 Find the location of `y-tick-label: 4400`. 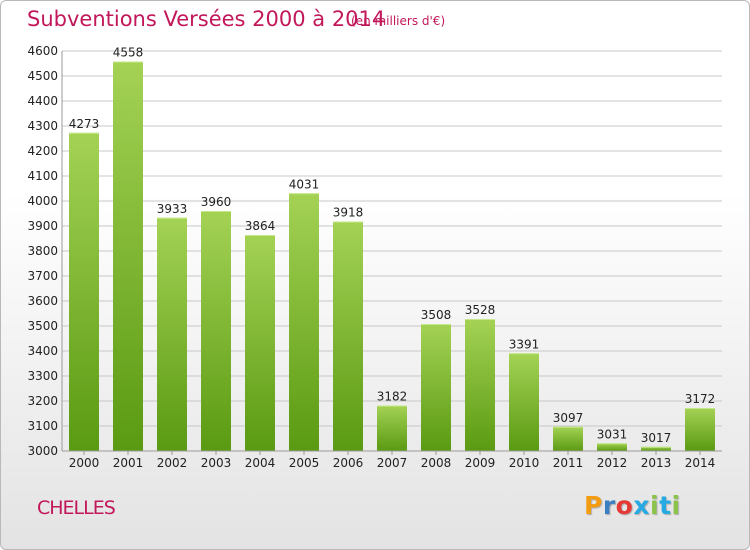

y-tick-label: 4400 is located at coordinates (42, 101).